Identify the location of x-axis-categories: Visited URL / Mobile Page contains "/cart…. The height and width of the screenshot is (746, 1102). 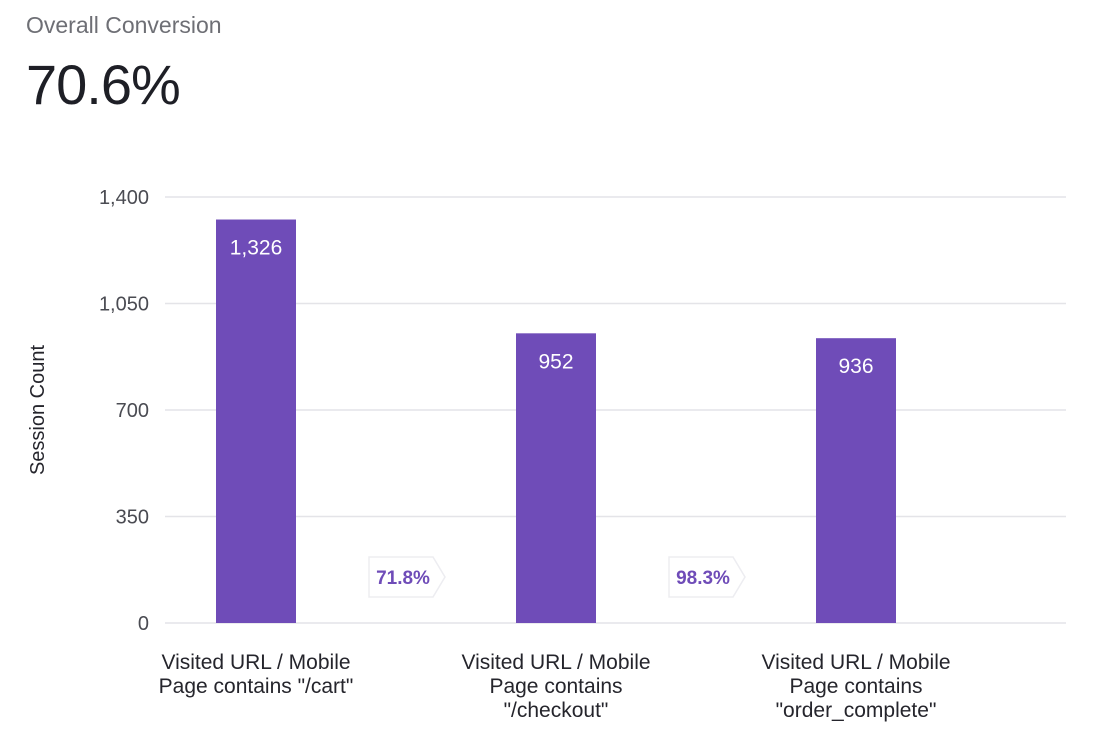
(555, 686).